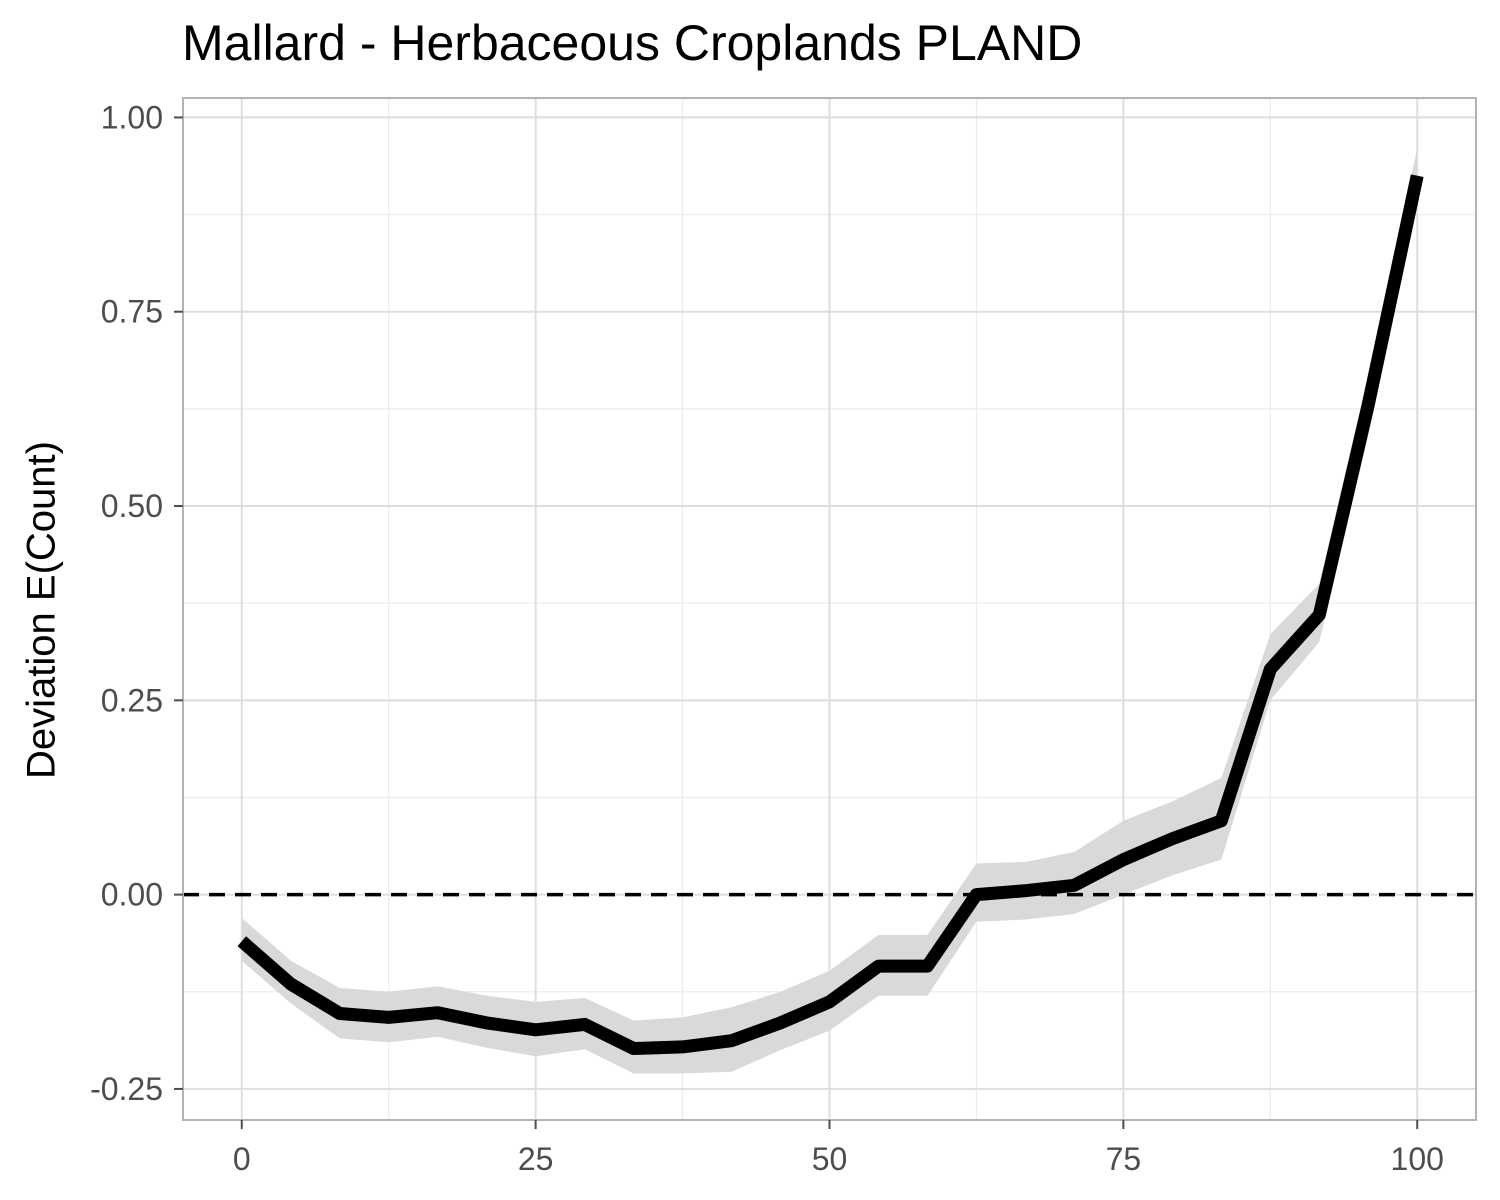  Describe the element at coordinates (136, 603) in the screenshot. I see `y-axis-ticks: -0.25 0.00 0.25 0.50 0.75 1.00` at that location.